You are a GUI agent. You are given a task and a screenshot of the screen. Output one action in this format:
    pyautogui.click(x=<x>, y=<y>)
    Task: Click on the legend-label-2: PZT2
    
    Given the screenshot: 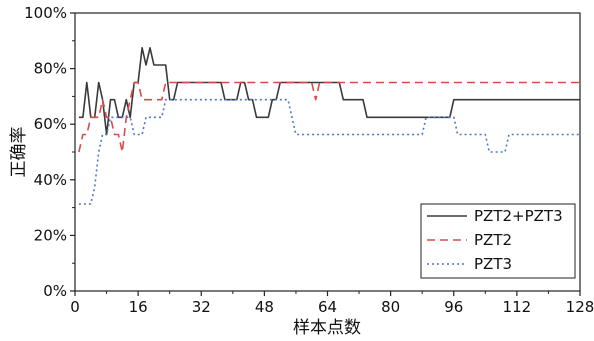 What is the action you would take?
    pyautogui.click(x=493, y=240)
    